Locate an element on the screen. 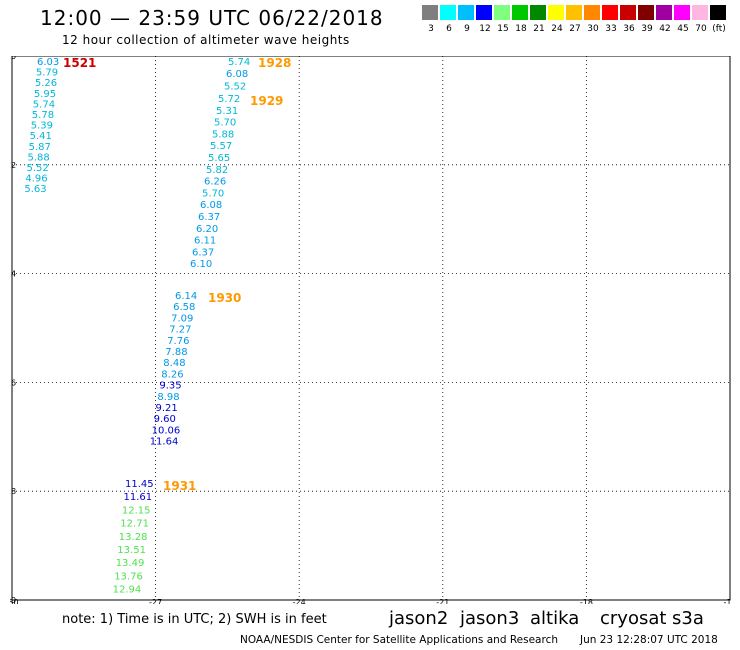 The width and height of the screenshot is (740, 650). pass-number-label: 1931 is located at coordinates (179, 486).